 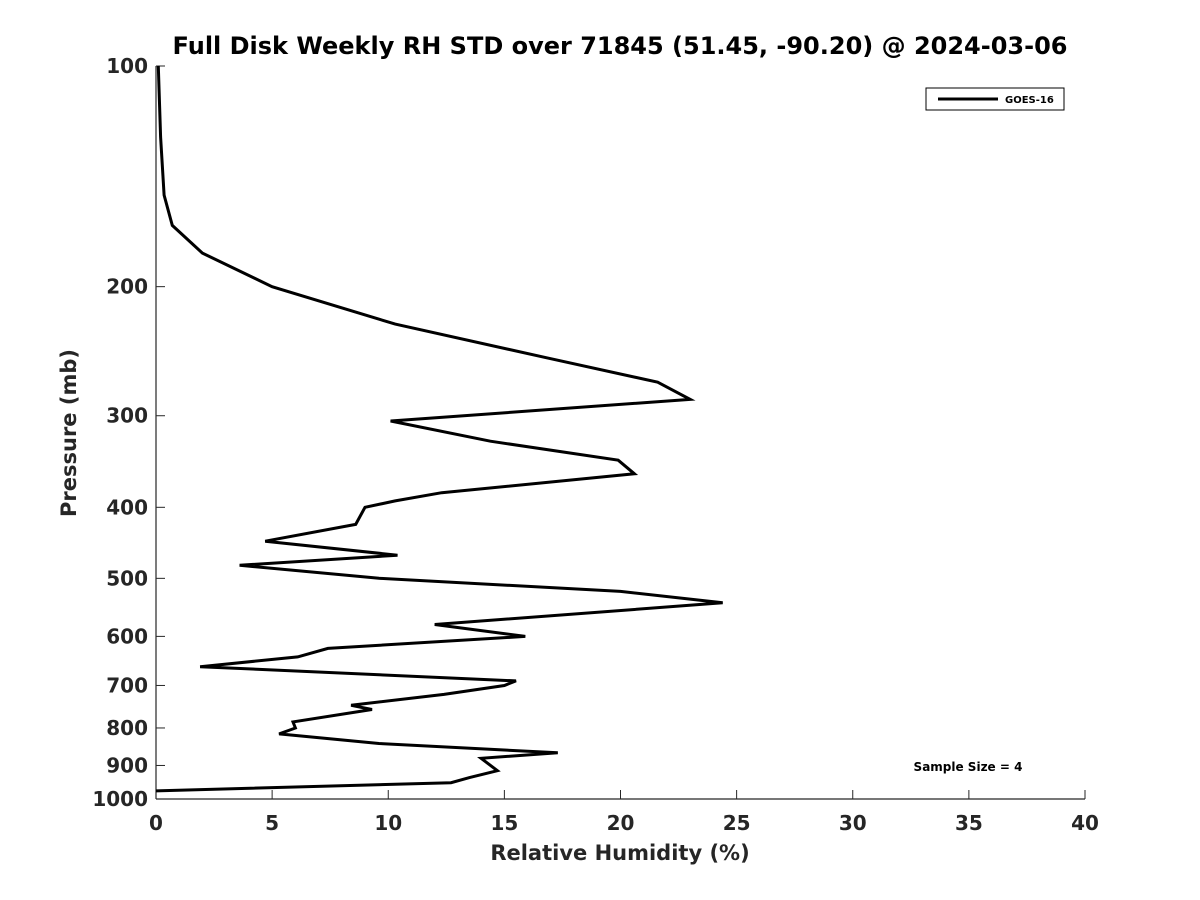 I want to click on x-tick-label: 10, so click(x=388, y=823).